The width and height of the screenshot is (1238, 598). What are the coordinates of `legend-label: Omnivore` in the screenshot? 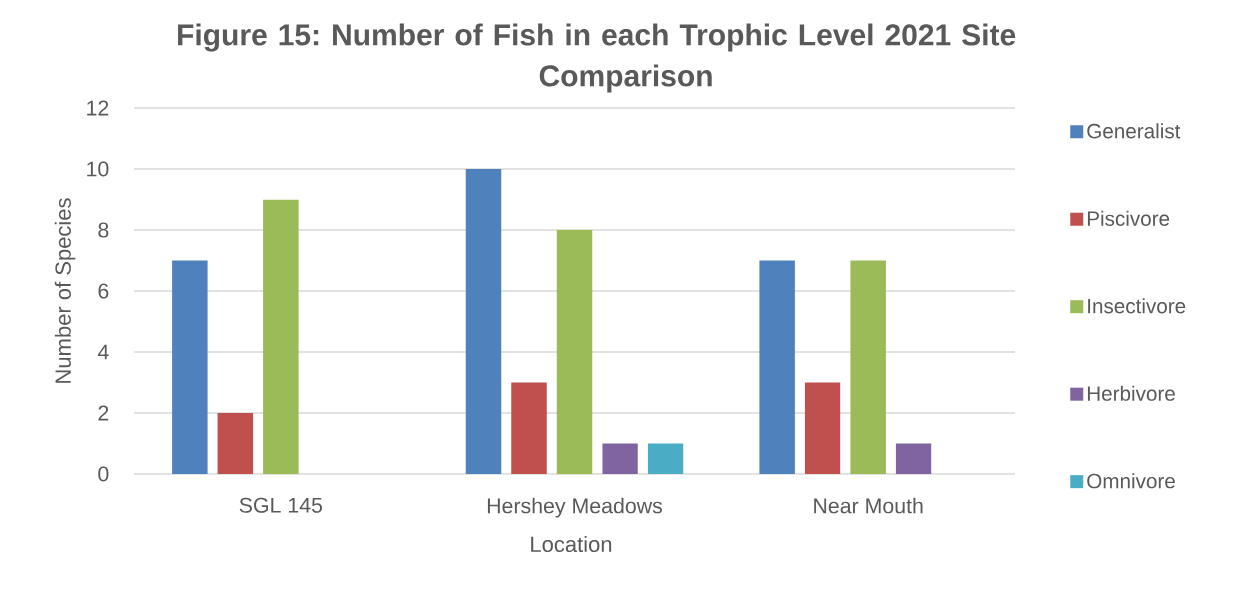 It's located at (1131, 481).